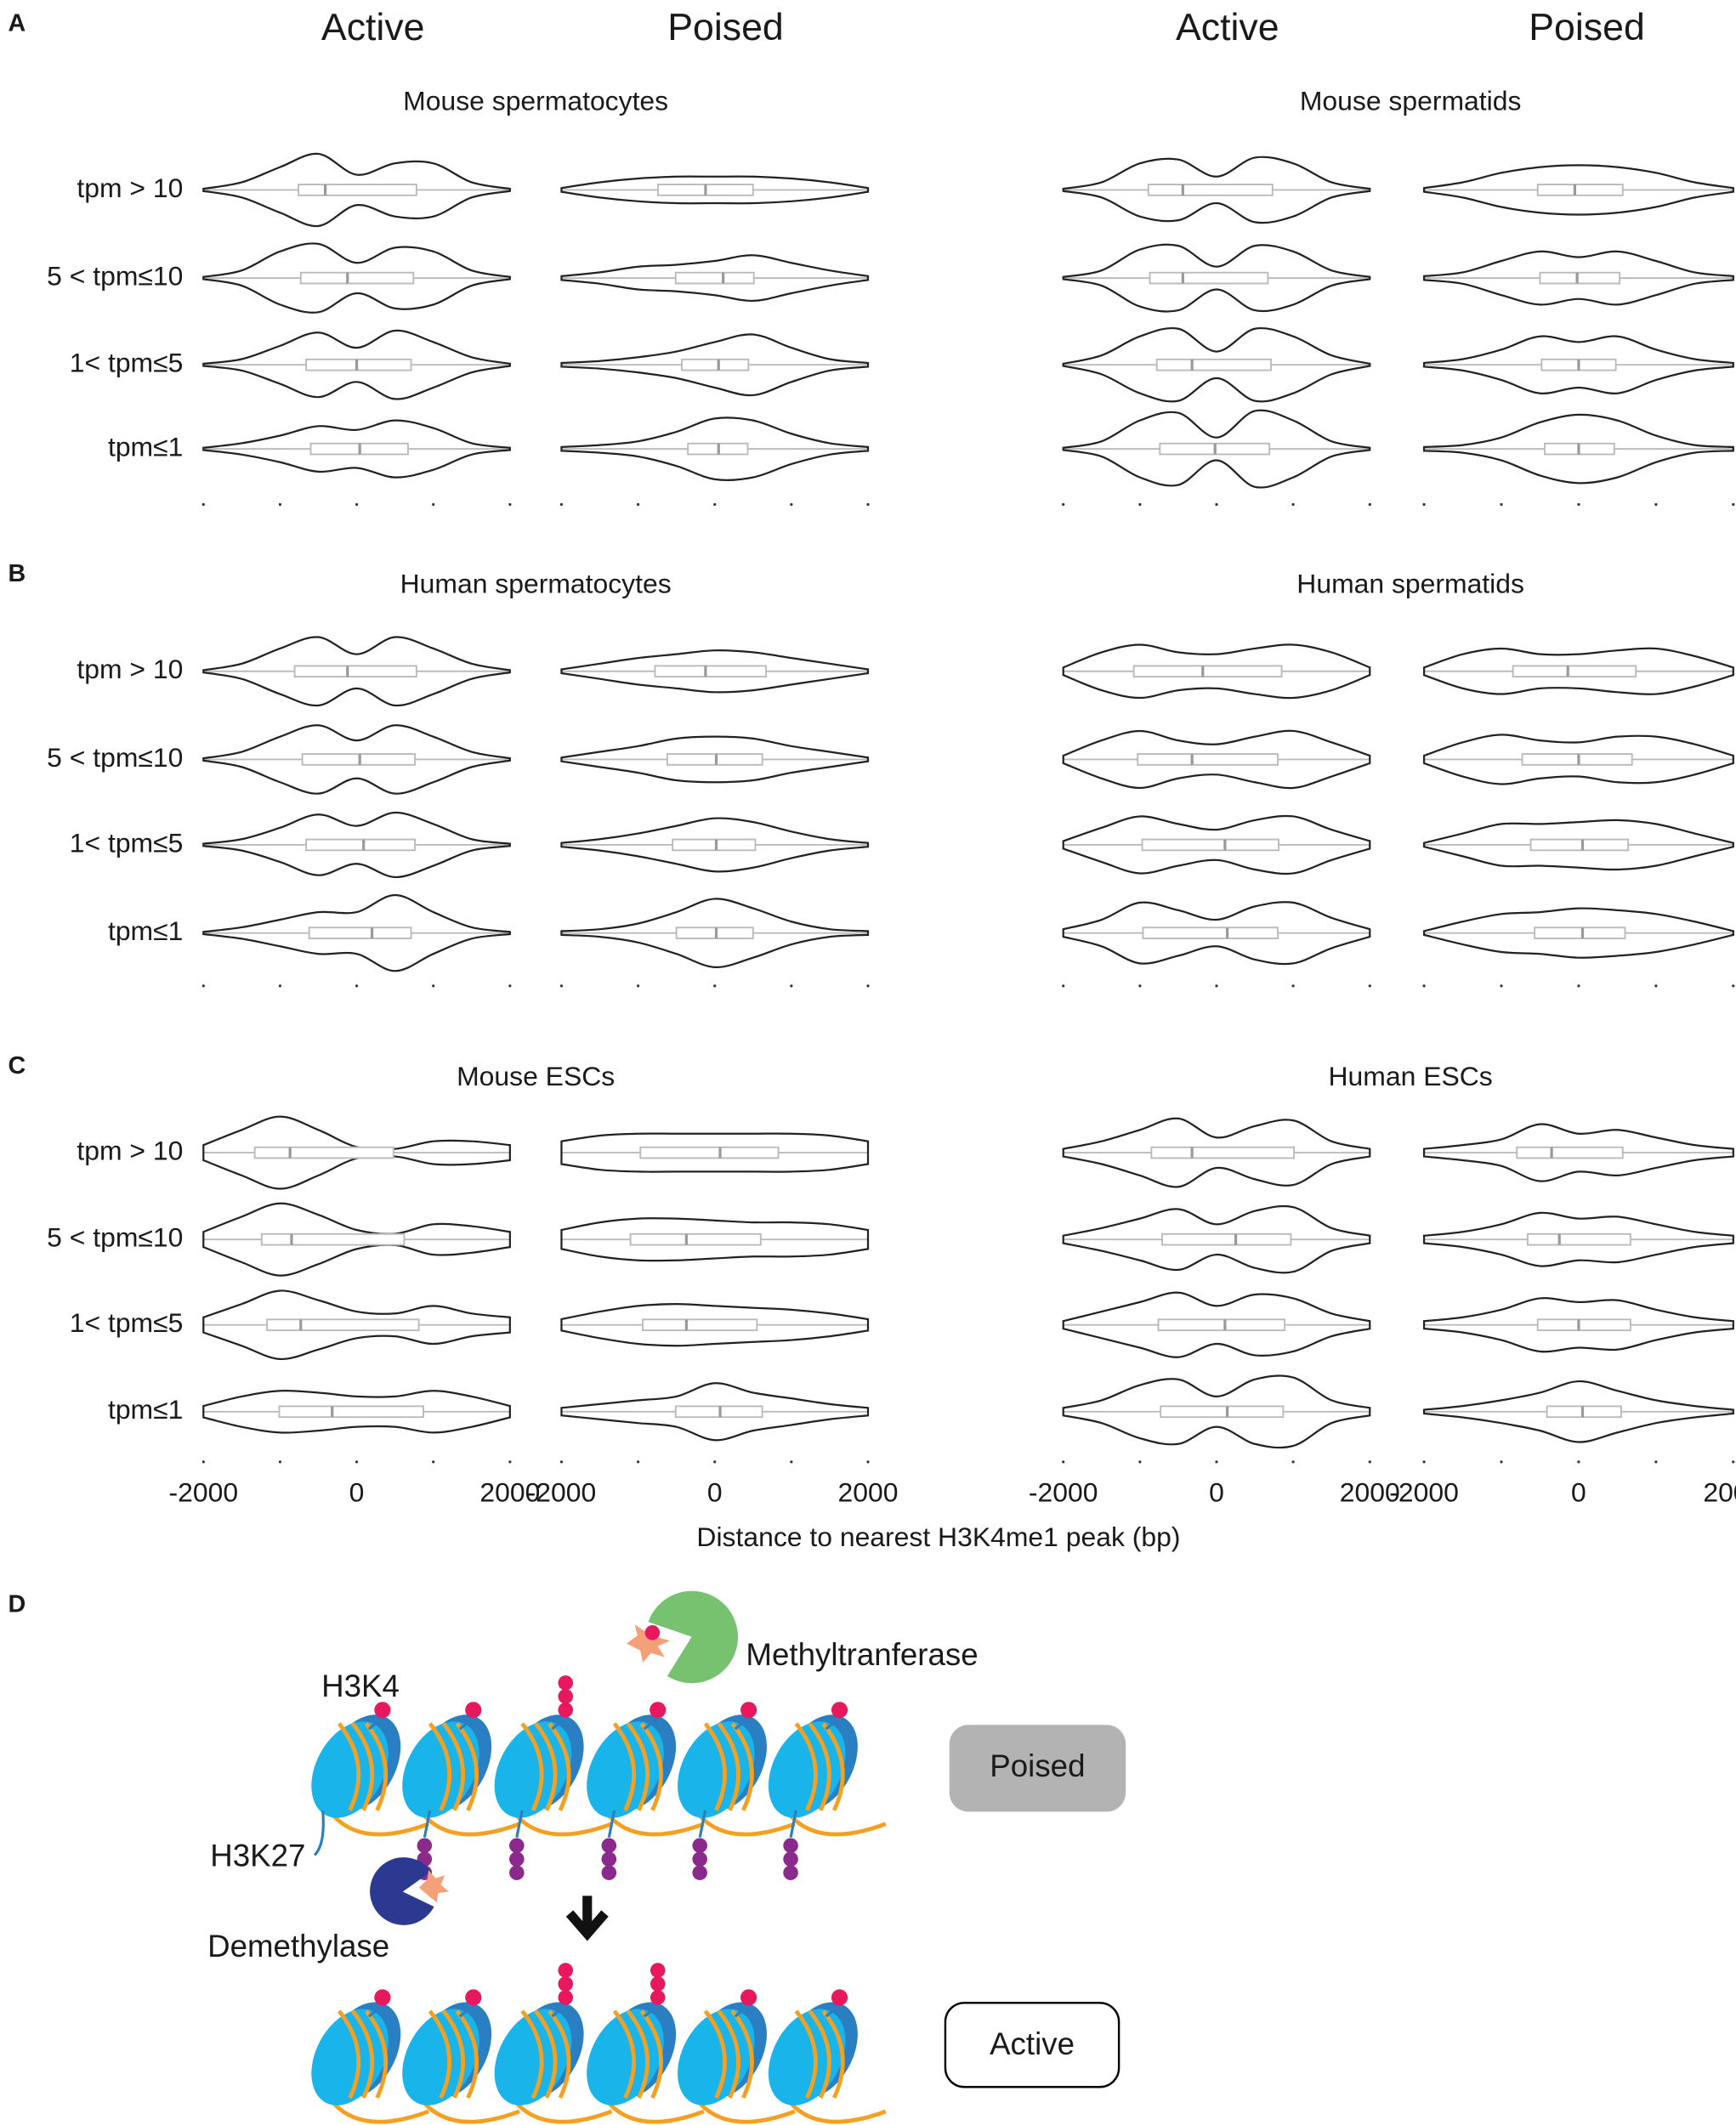 The width and height of the screenshot is (1736, 2125). I want to click on panel-label: D, so click(17, 1604).